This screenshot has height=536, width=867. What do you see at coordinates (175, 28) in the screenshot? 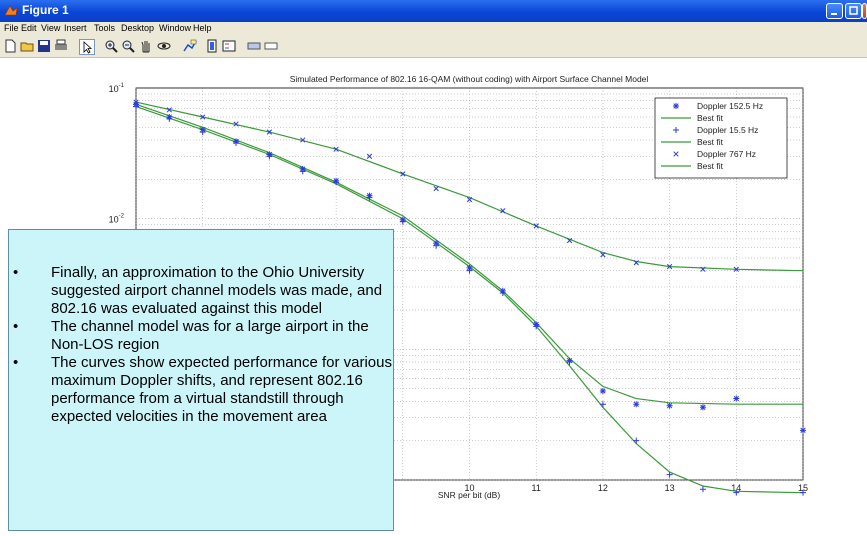
I see `menu-window: Window` at bounding box center [175, 28].